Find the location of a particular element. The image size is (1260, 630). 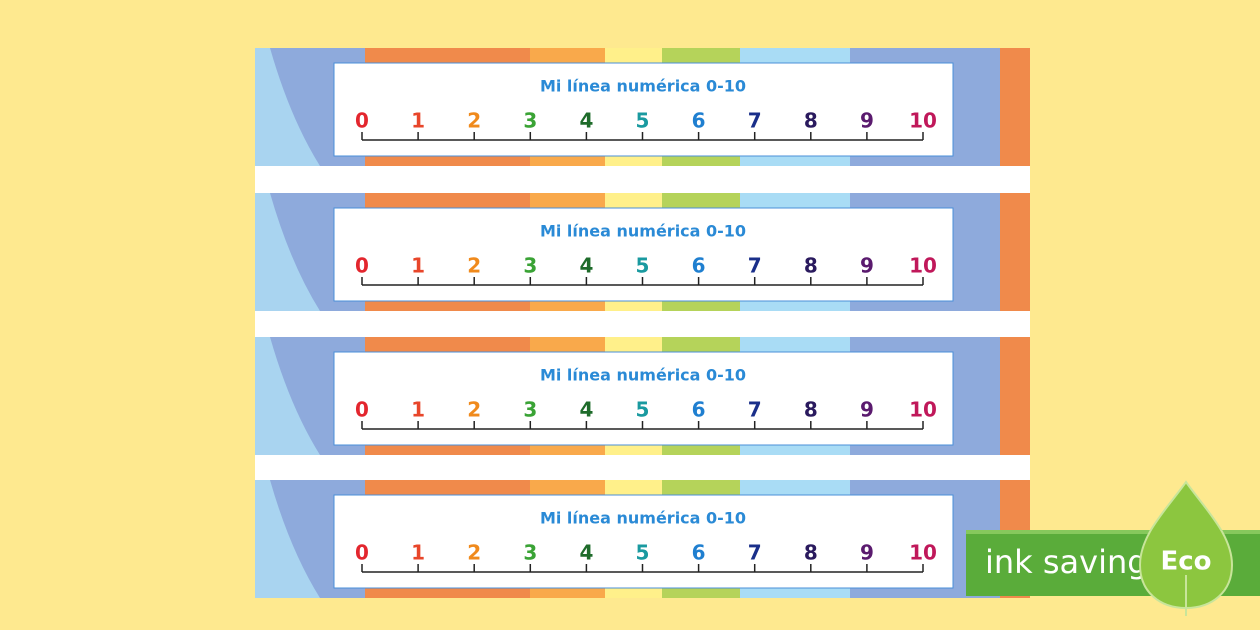

badge-tag: Eco is located at coordinates (1185, 562).